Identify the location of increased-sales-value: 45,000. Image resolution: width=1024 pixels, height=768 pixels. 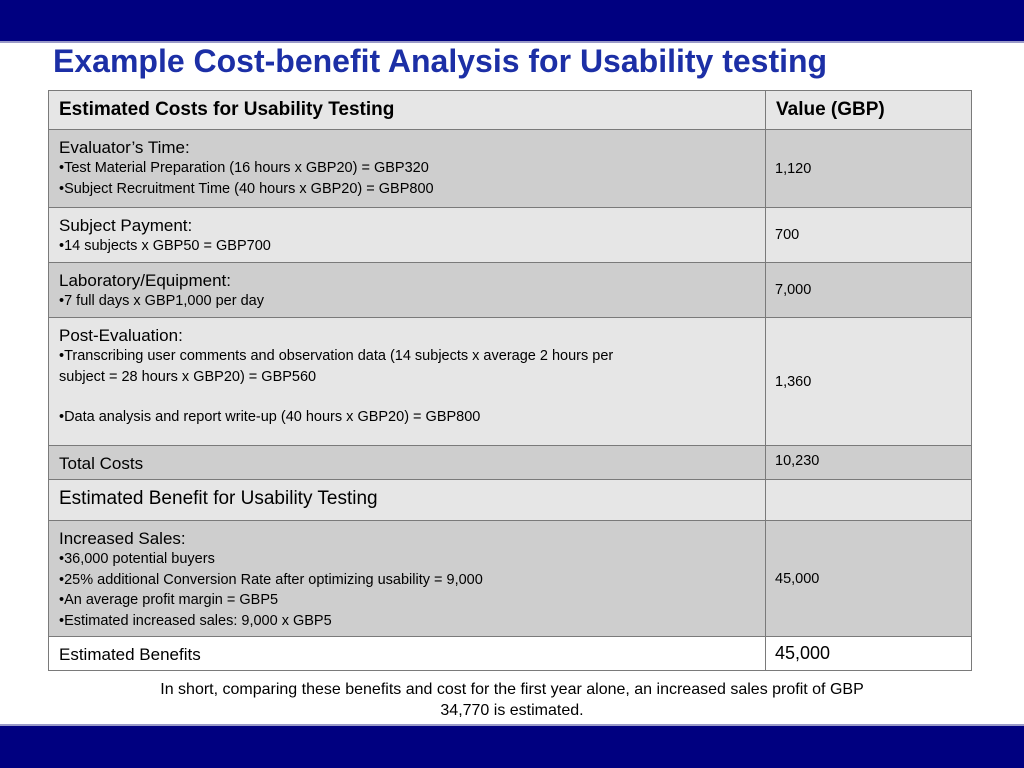
(797, 578).